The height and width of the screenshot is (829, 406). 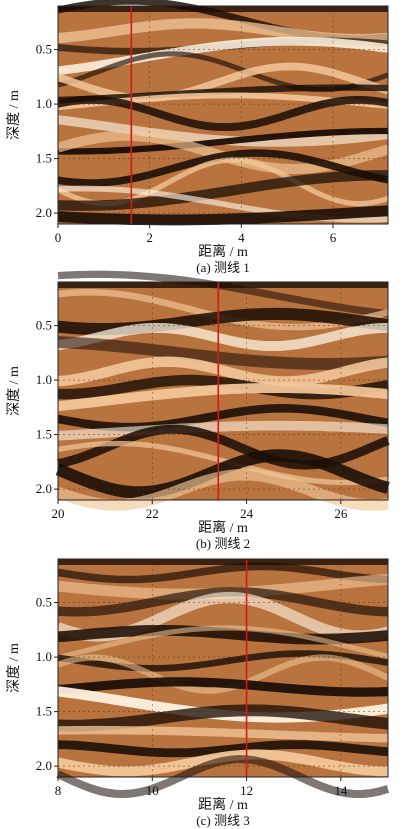 What do you see at coordinates (341, 790) in the screenshot?
I see `x-tick-label: 14` at bounding box center [341, 790].